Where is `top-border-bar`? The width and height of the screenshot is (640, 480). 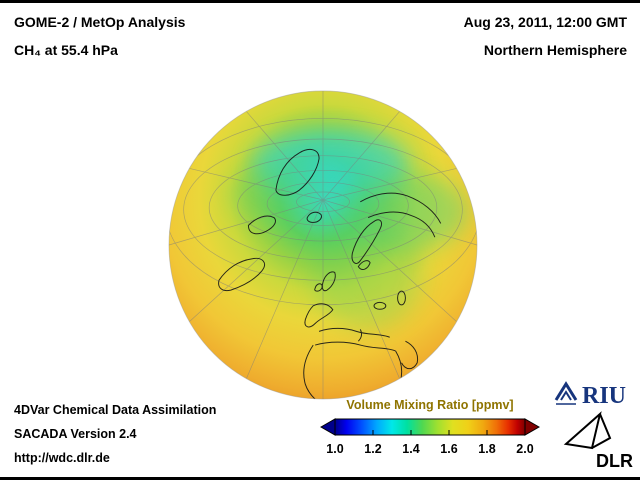 top-border-bar is located at coordinates (320, 1).